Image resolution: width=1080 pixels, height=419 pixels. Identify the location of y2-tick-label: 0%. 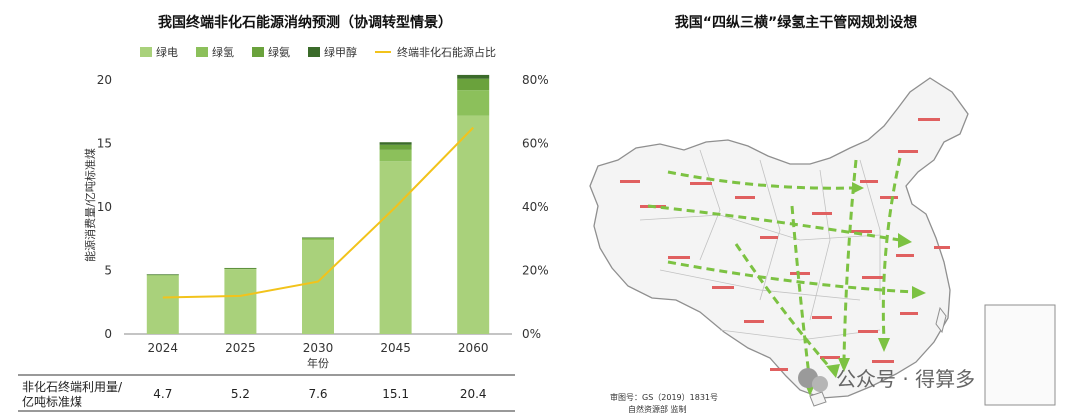
(531, 334).